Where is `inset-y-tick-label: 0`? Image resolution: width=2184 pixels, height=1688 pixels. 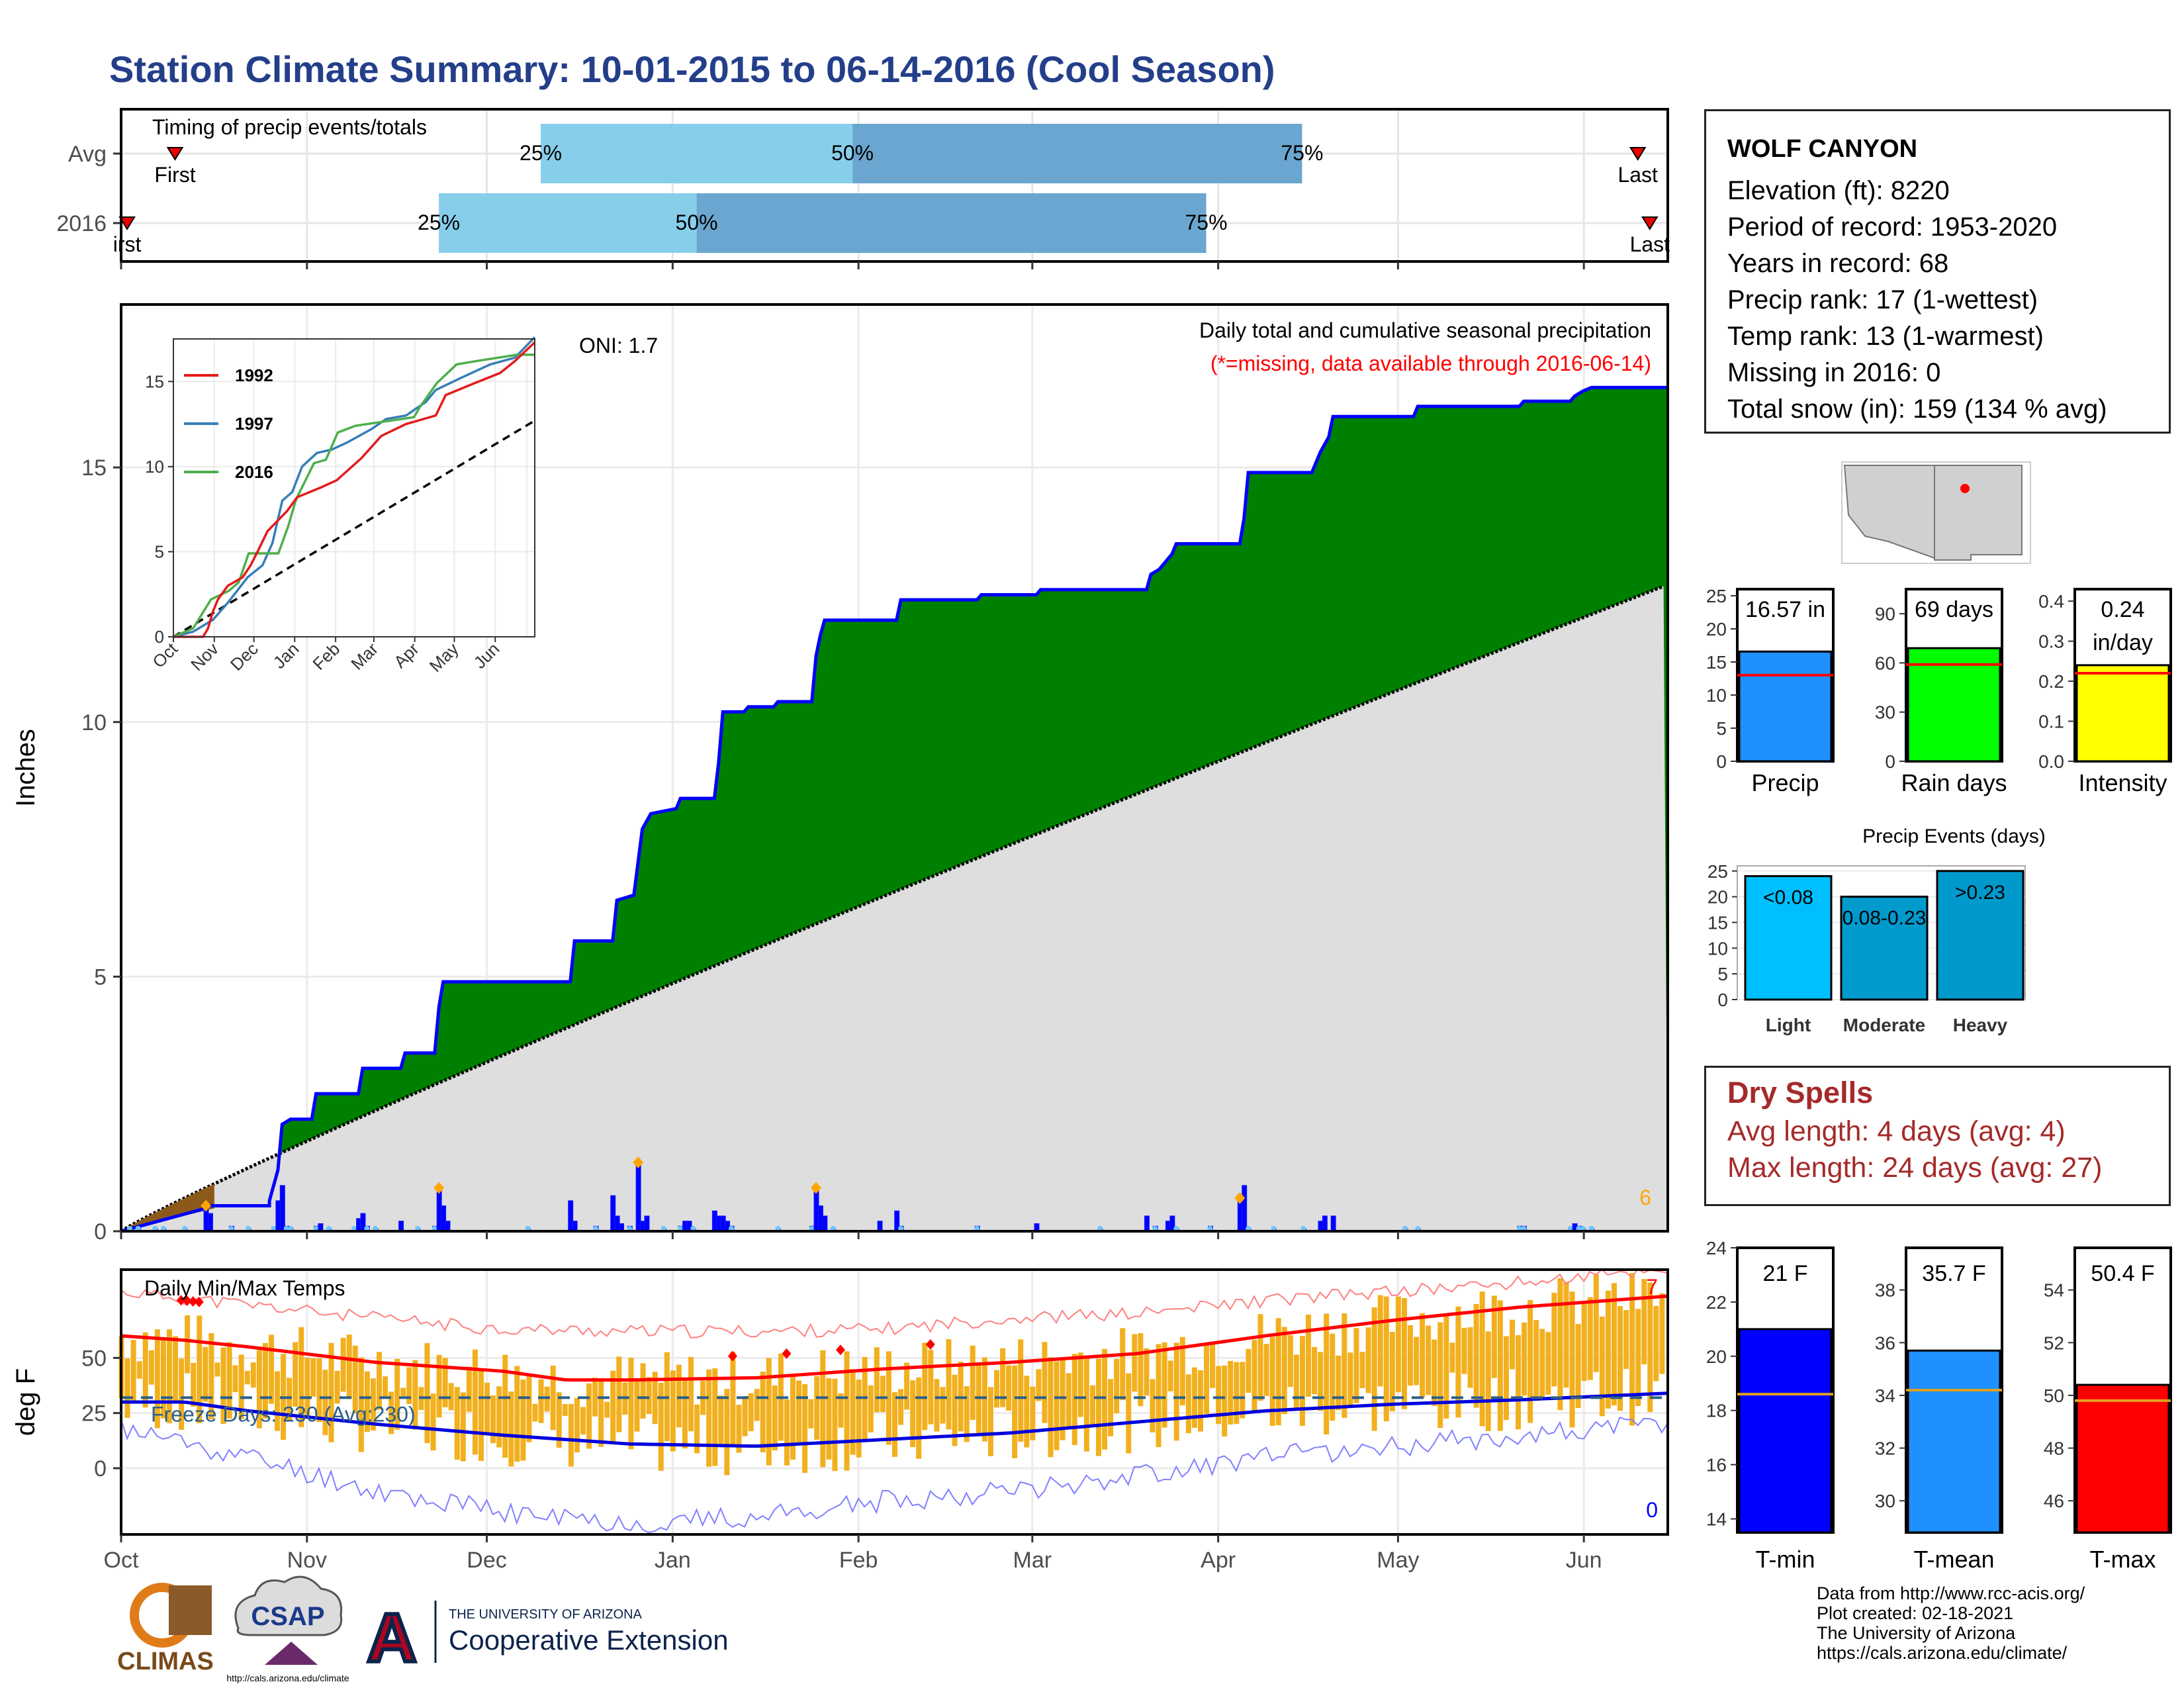
inset-y-tick-label: 0 is located at coordinates (159, 637).